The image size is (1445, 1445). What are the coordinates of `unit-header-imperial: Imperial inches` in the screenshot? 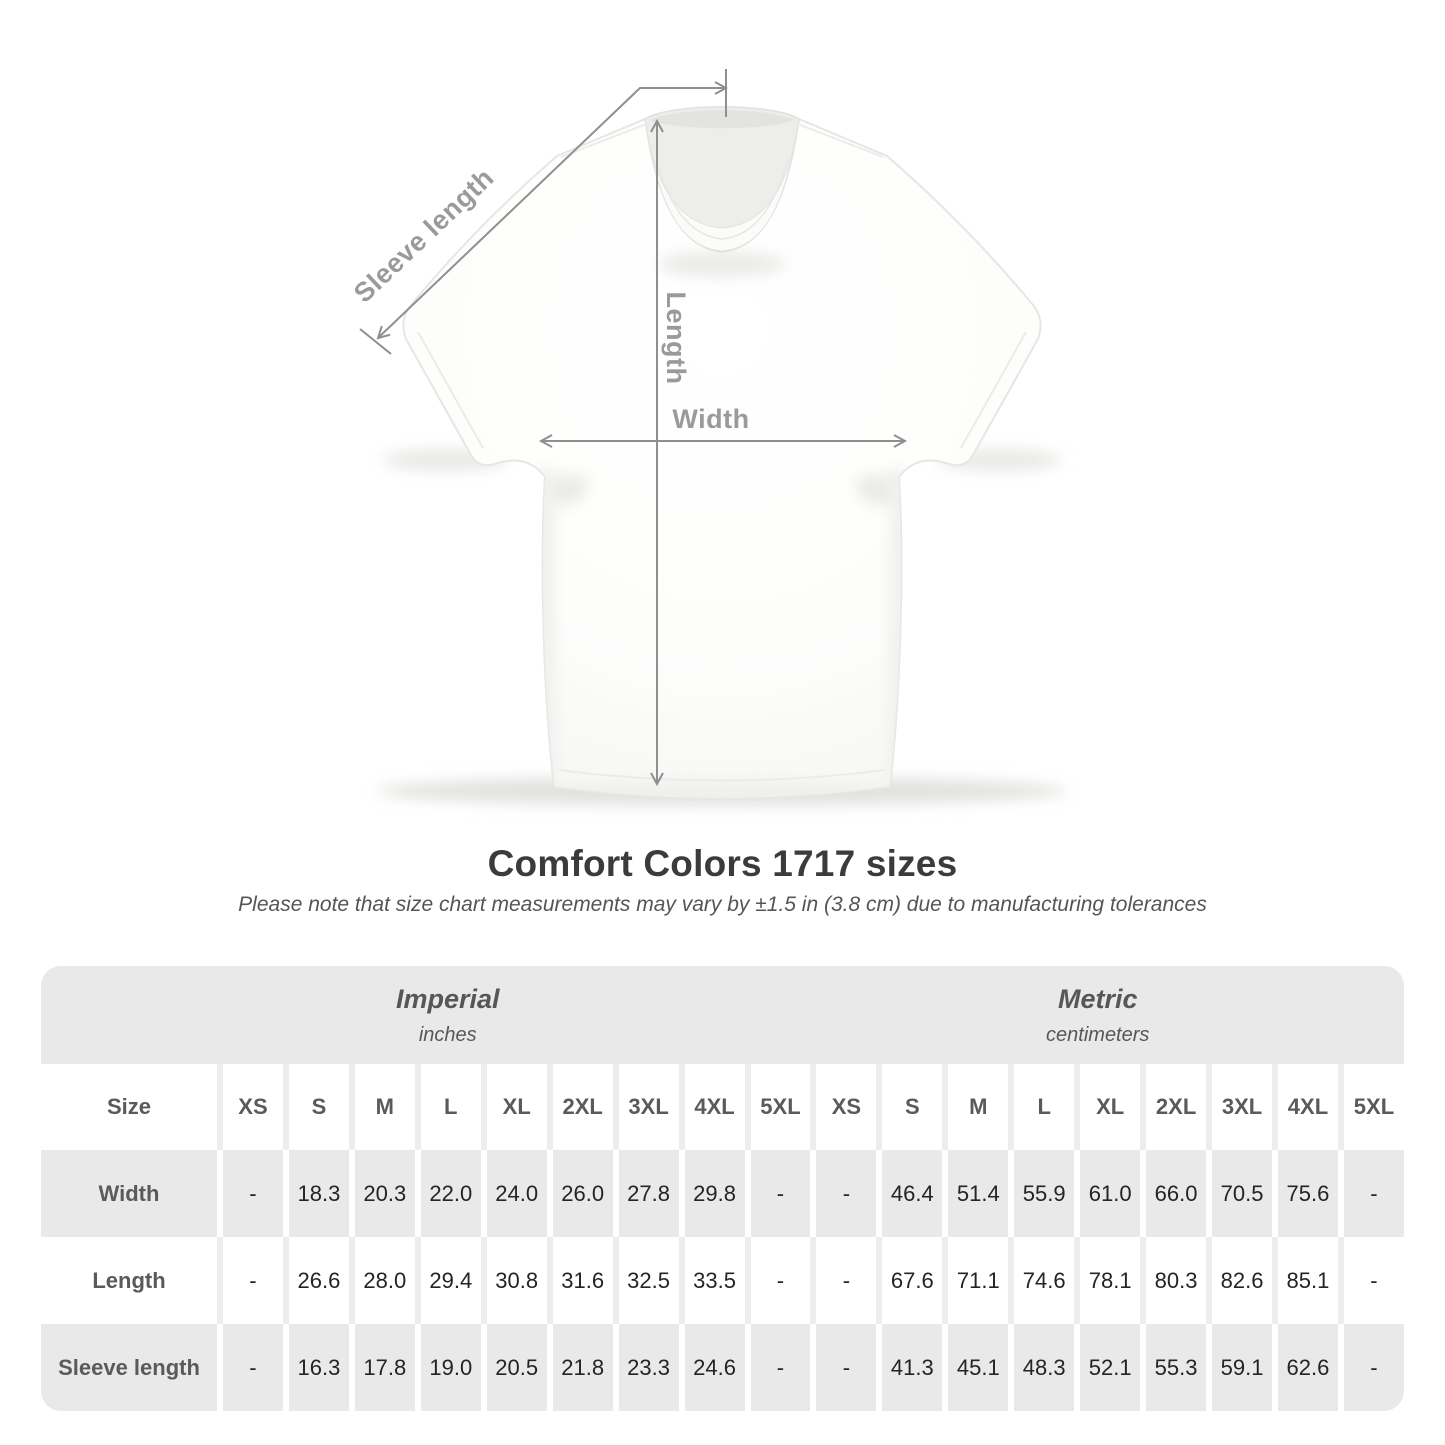 It's located at (426, 1015).